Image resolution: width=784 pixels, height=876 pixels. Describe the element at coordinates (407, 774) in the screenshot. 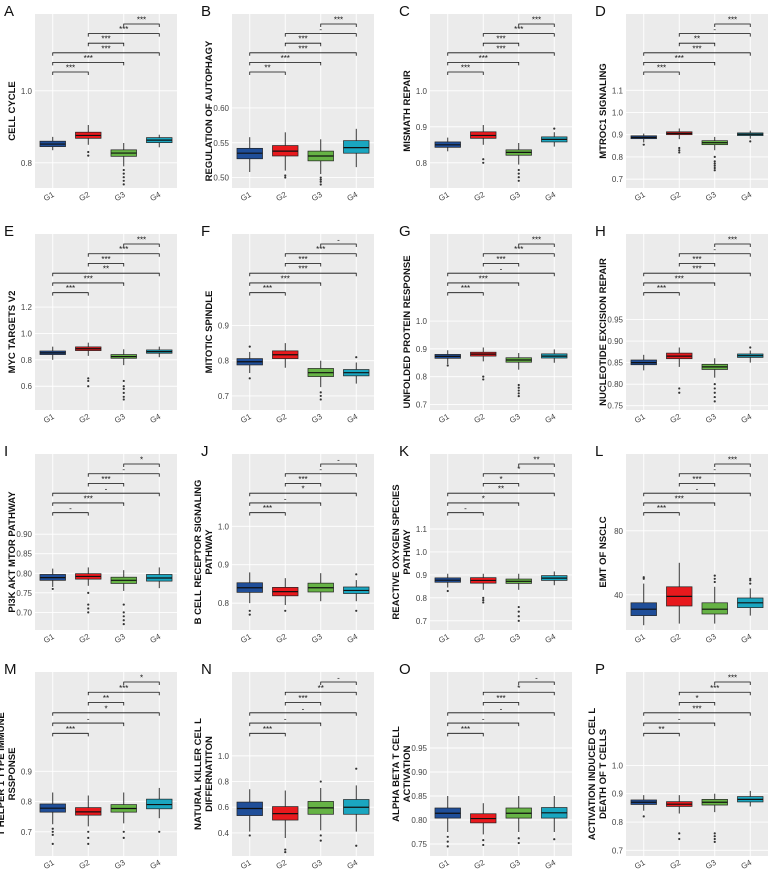

I see `y-axis-label-line: ACTIVATION` at that location.